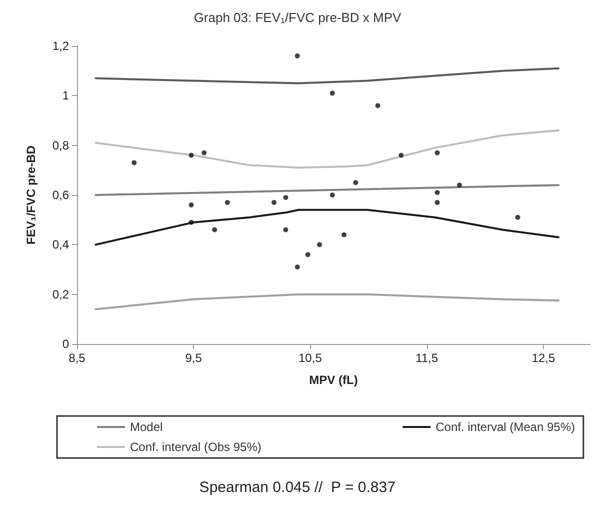  Describe the element at coordinates (427, 358) in the screenshot. I see `x-tick-label: 11,5` at that location.